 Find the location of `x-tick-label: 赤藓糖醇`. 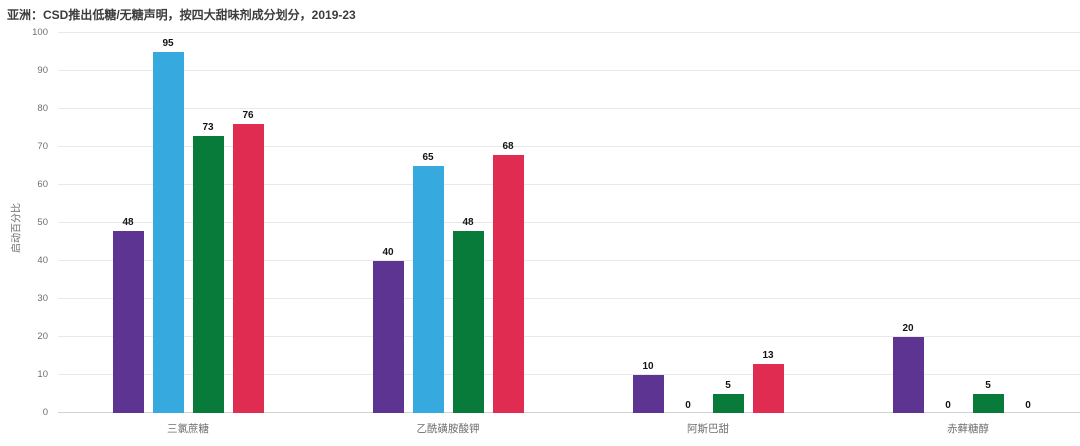

x-tick-label: 赤藓糖醇 is located at coordinates (968, 429).